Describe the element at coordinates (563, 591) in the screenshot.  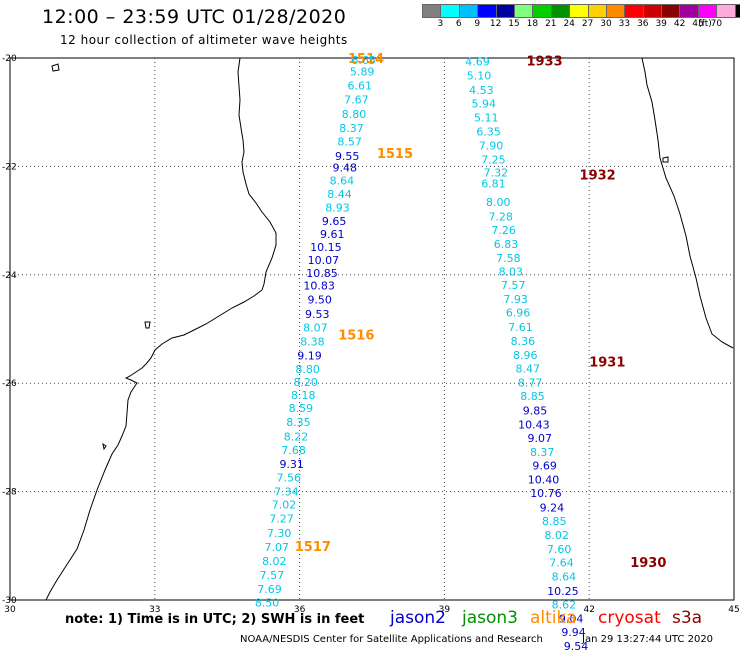
I see `wave-height-value: 10.25` at that location.